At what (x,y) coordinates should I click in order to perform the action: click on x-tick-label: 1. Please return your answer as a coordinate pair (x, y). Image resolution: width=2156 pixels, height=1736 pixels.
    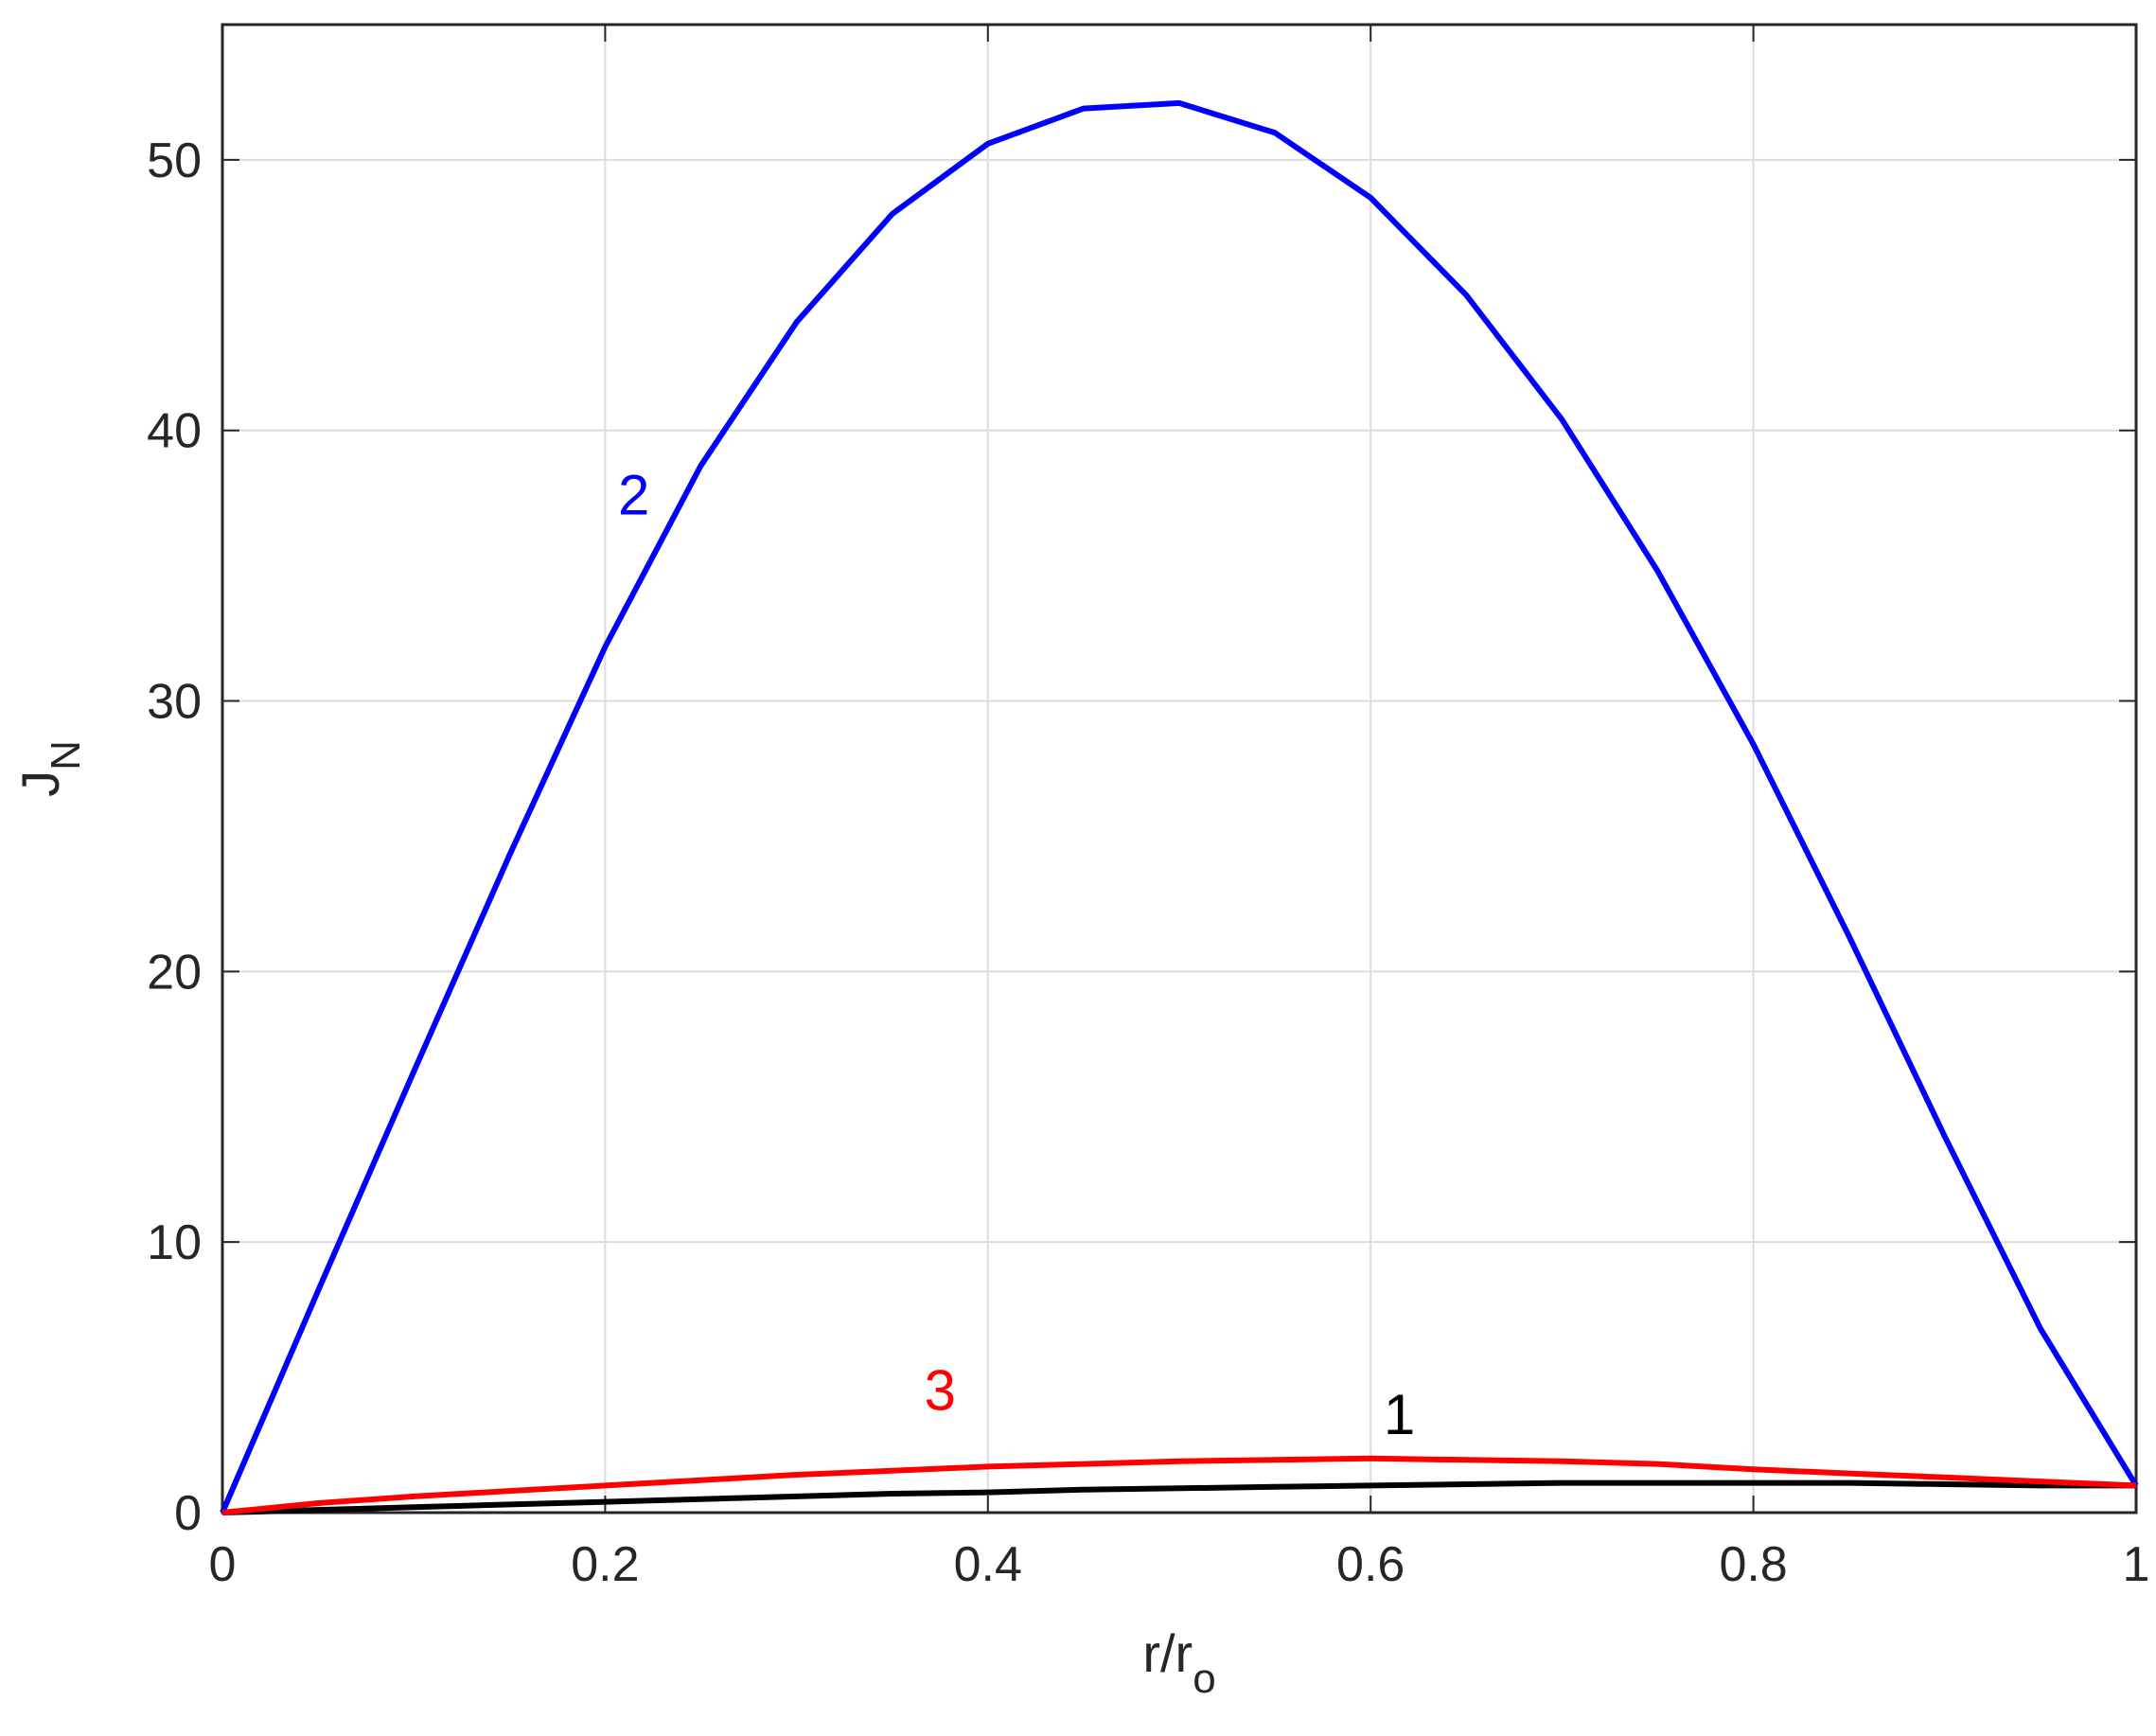
    Looking at the image, I should click on (2136, 1564).